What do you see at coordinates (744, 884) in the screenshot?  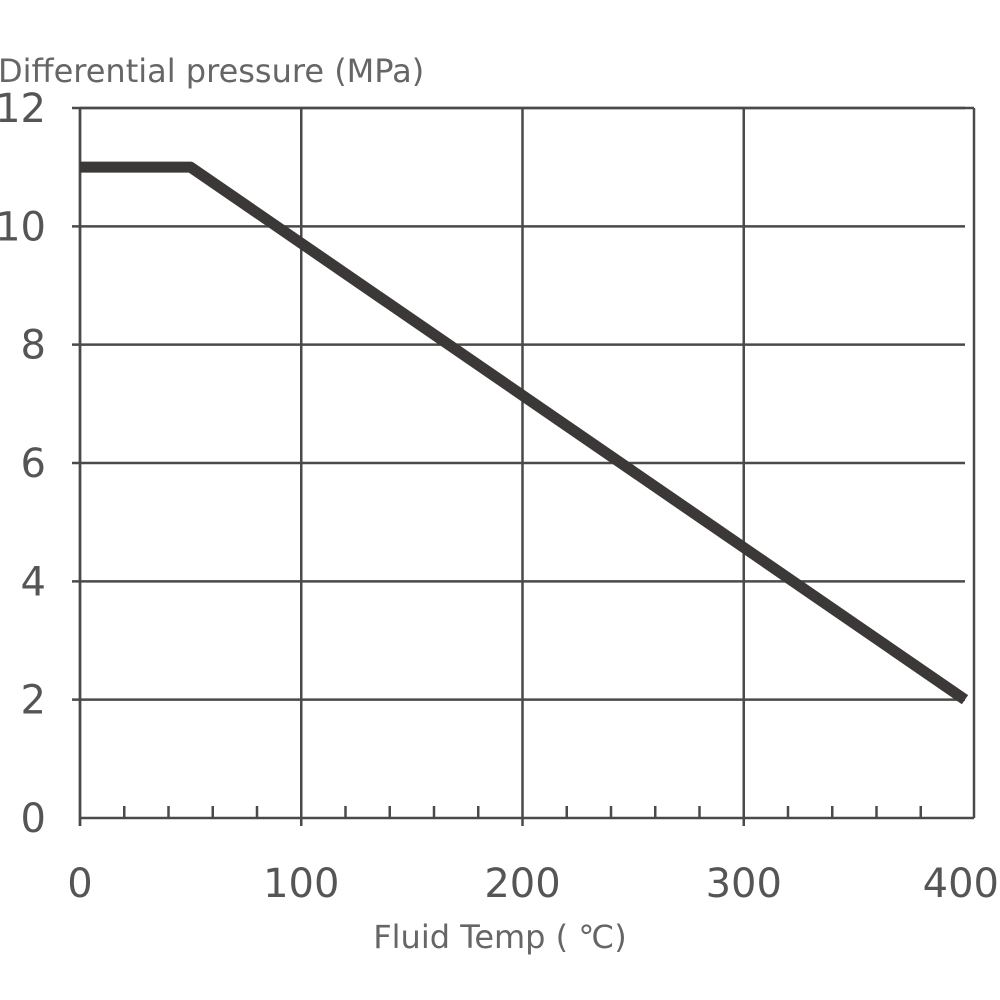 I see `x-tick-label: 300` at bounding box center [744, 884].